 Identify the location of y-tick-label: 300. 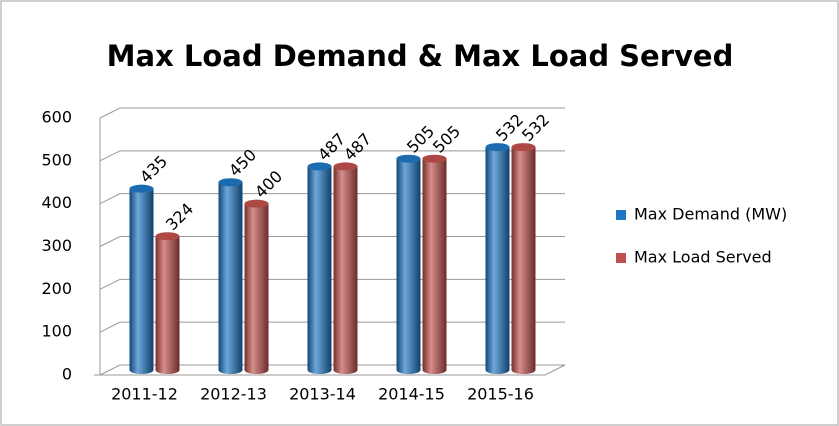
(56, 245).